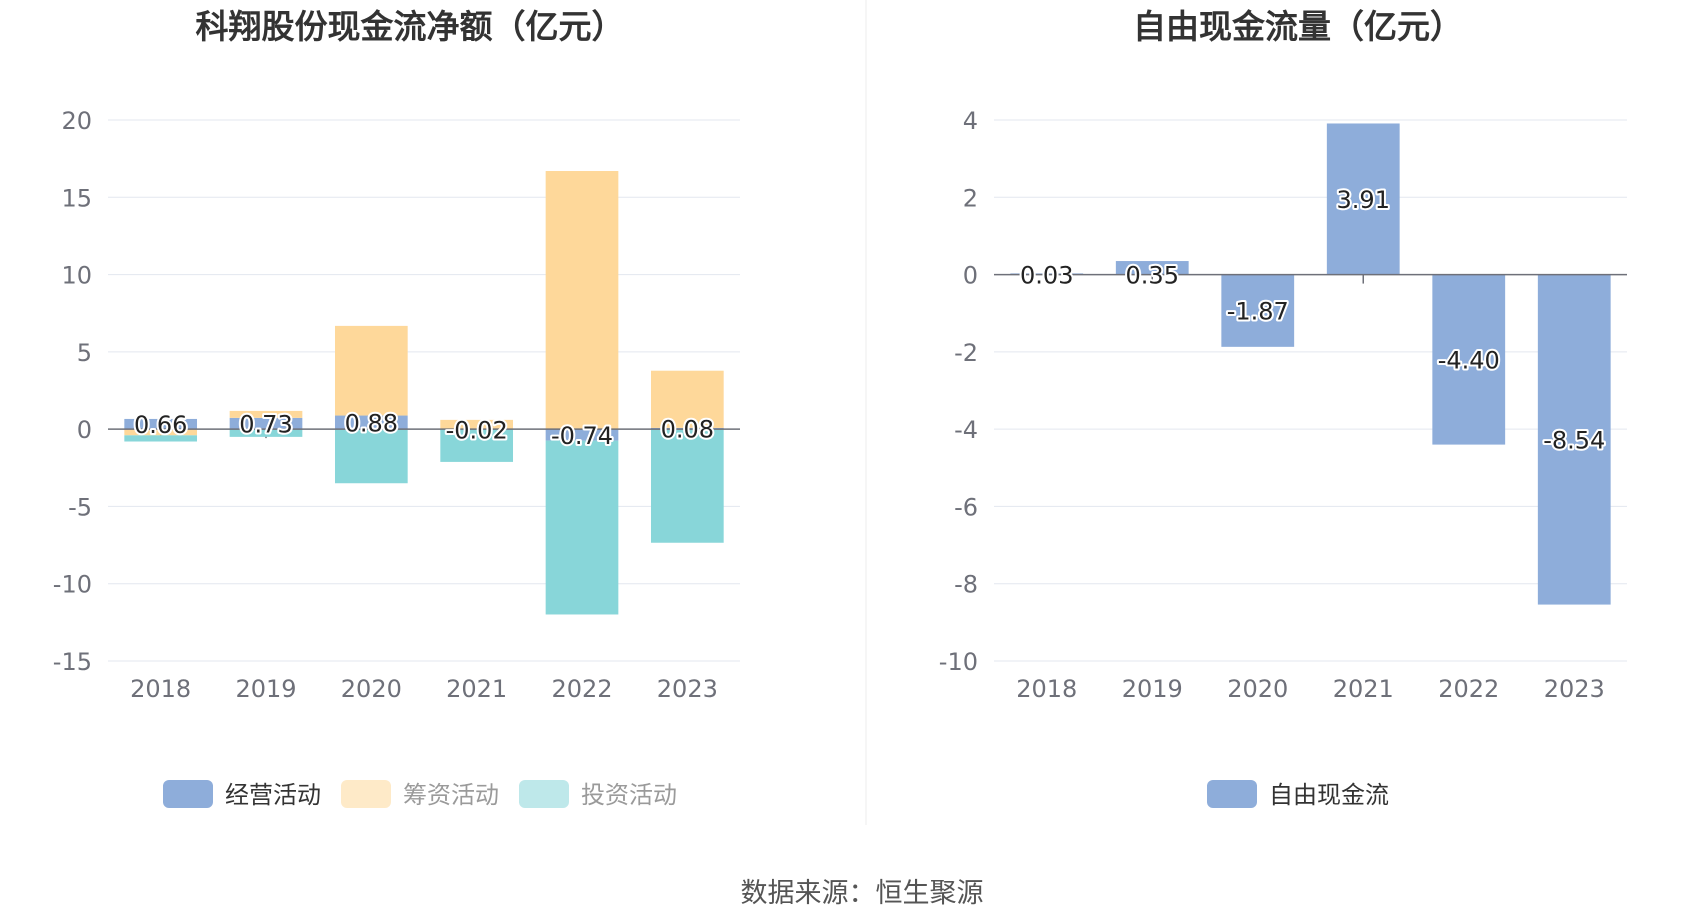 The image size is (1700, 922). What do you see at coordinates (451, 795) in the screenshot?
I see `legend-label: 筹资活动` at bounding box center [451, 795].